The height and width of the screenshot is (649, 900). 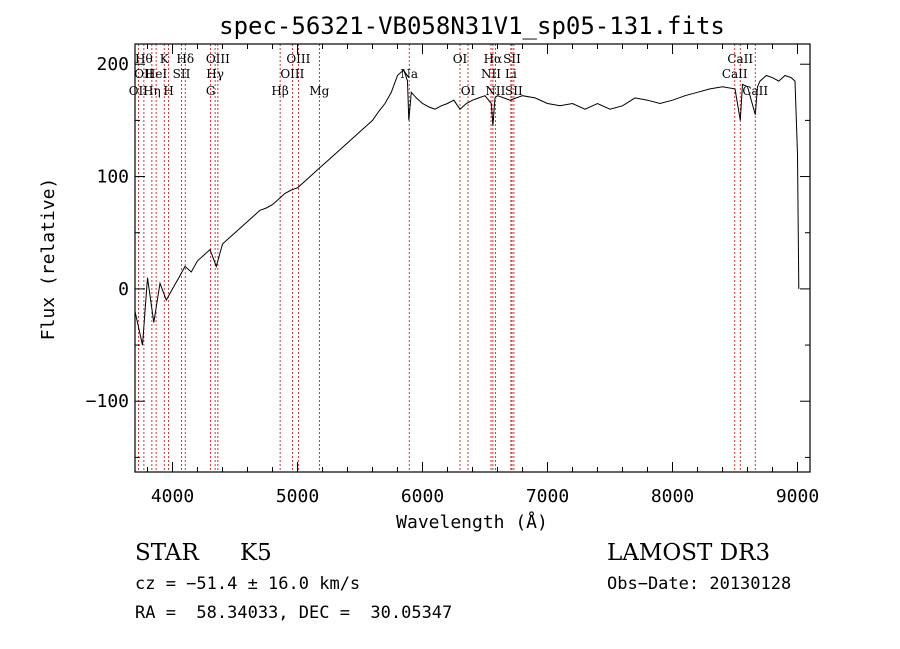 What do you see at coordinates (472, 522) in the screenshot?
I see `x-axis-label: Wavelength (Å)` at bounding box center [472, 522].